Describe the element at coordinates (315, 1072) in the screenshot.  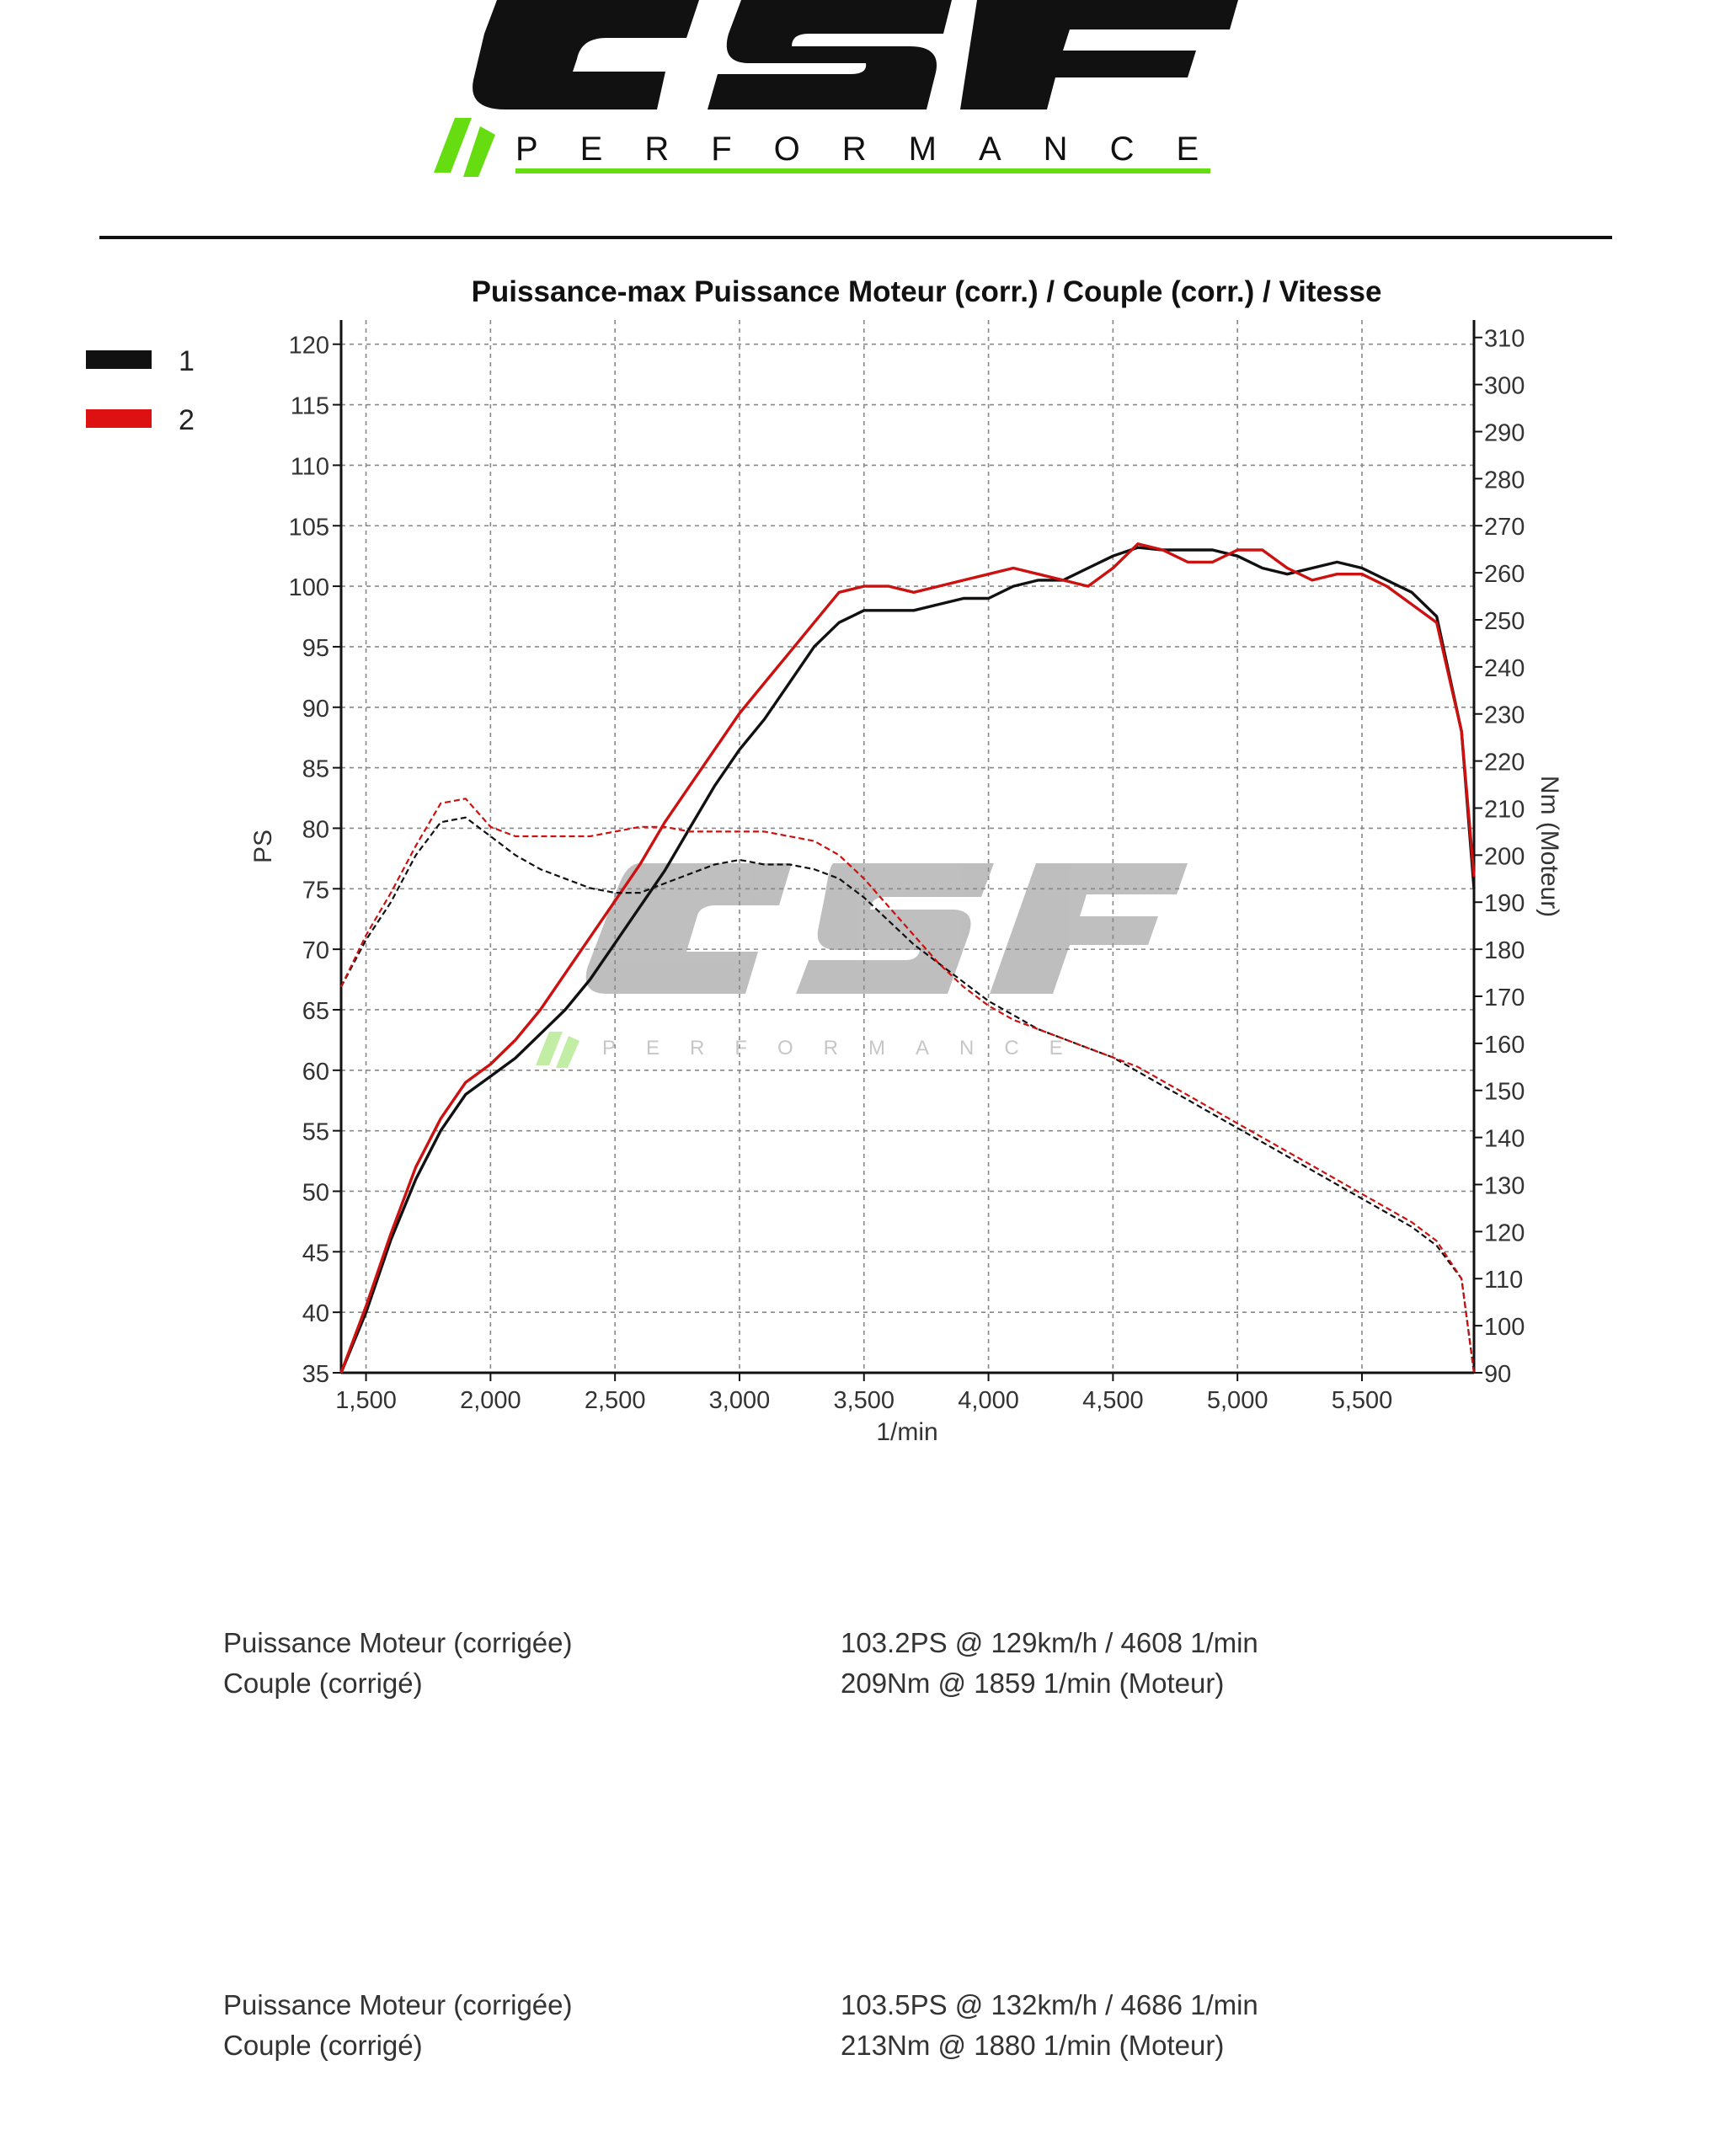
I see `y-left-tick-label: 60` at that location.